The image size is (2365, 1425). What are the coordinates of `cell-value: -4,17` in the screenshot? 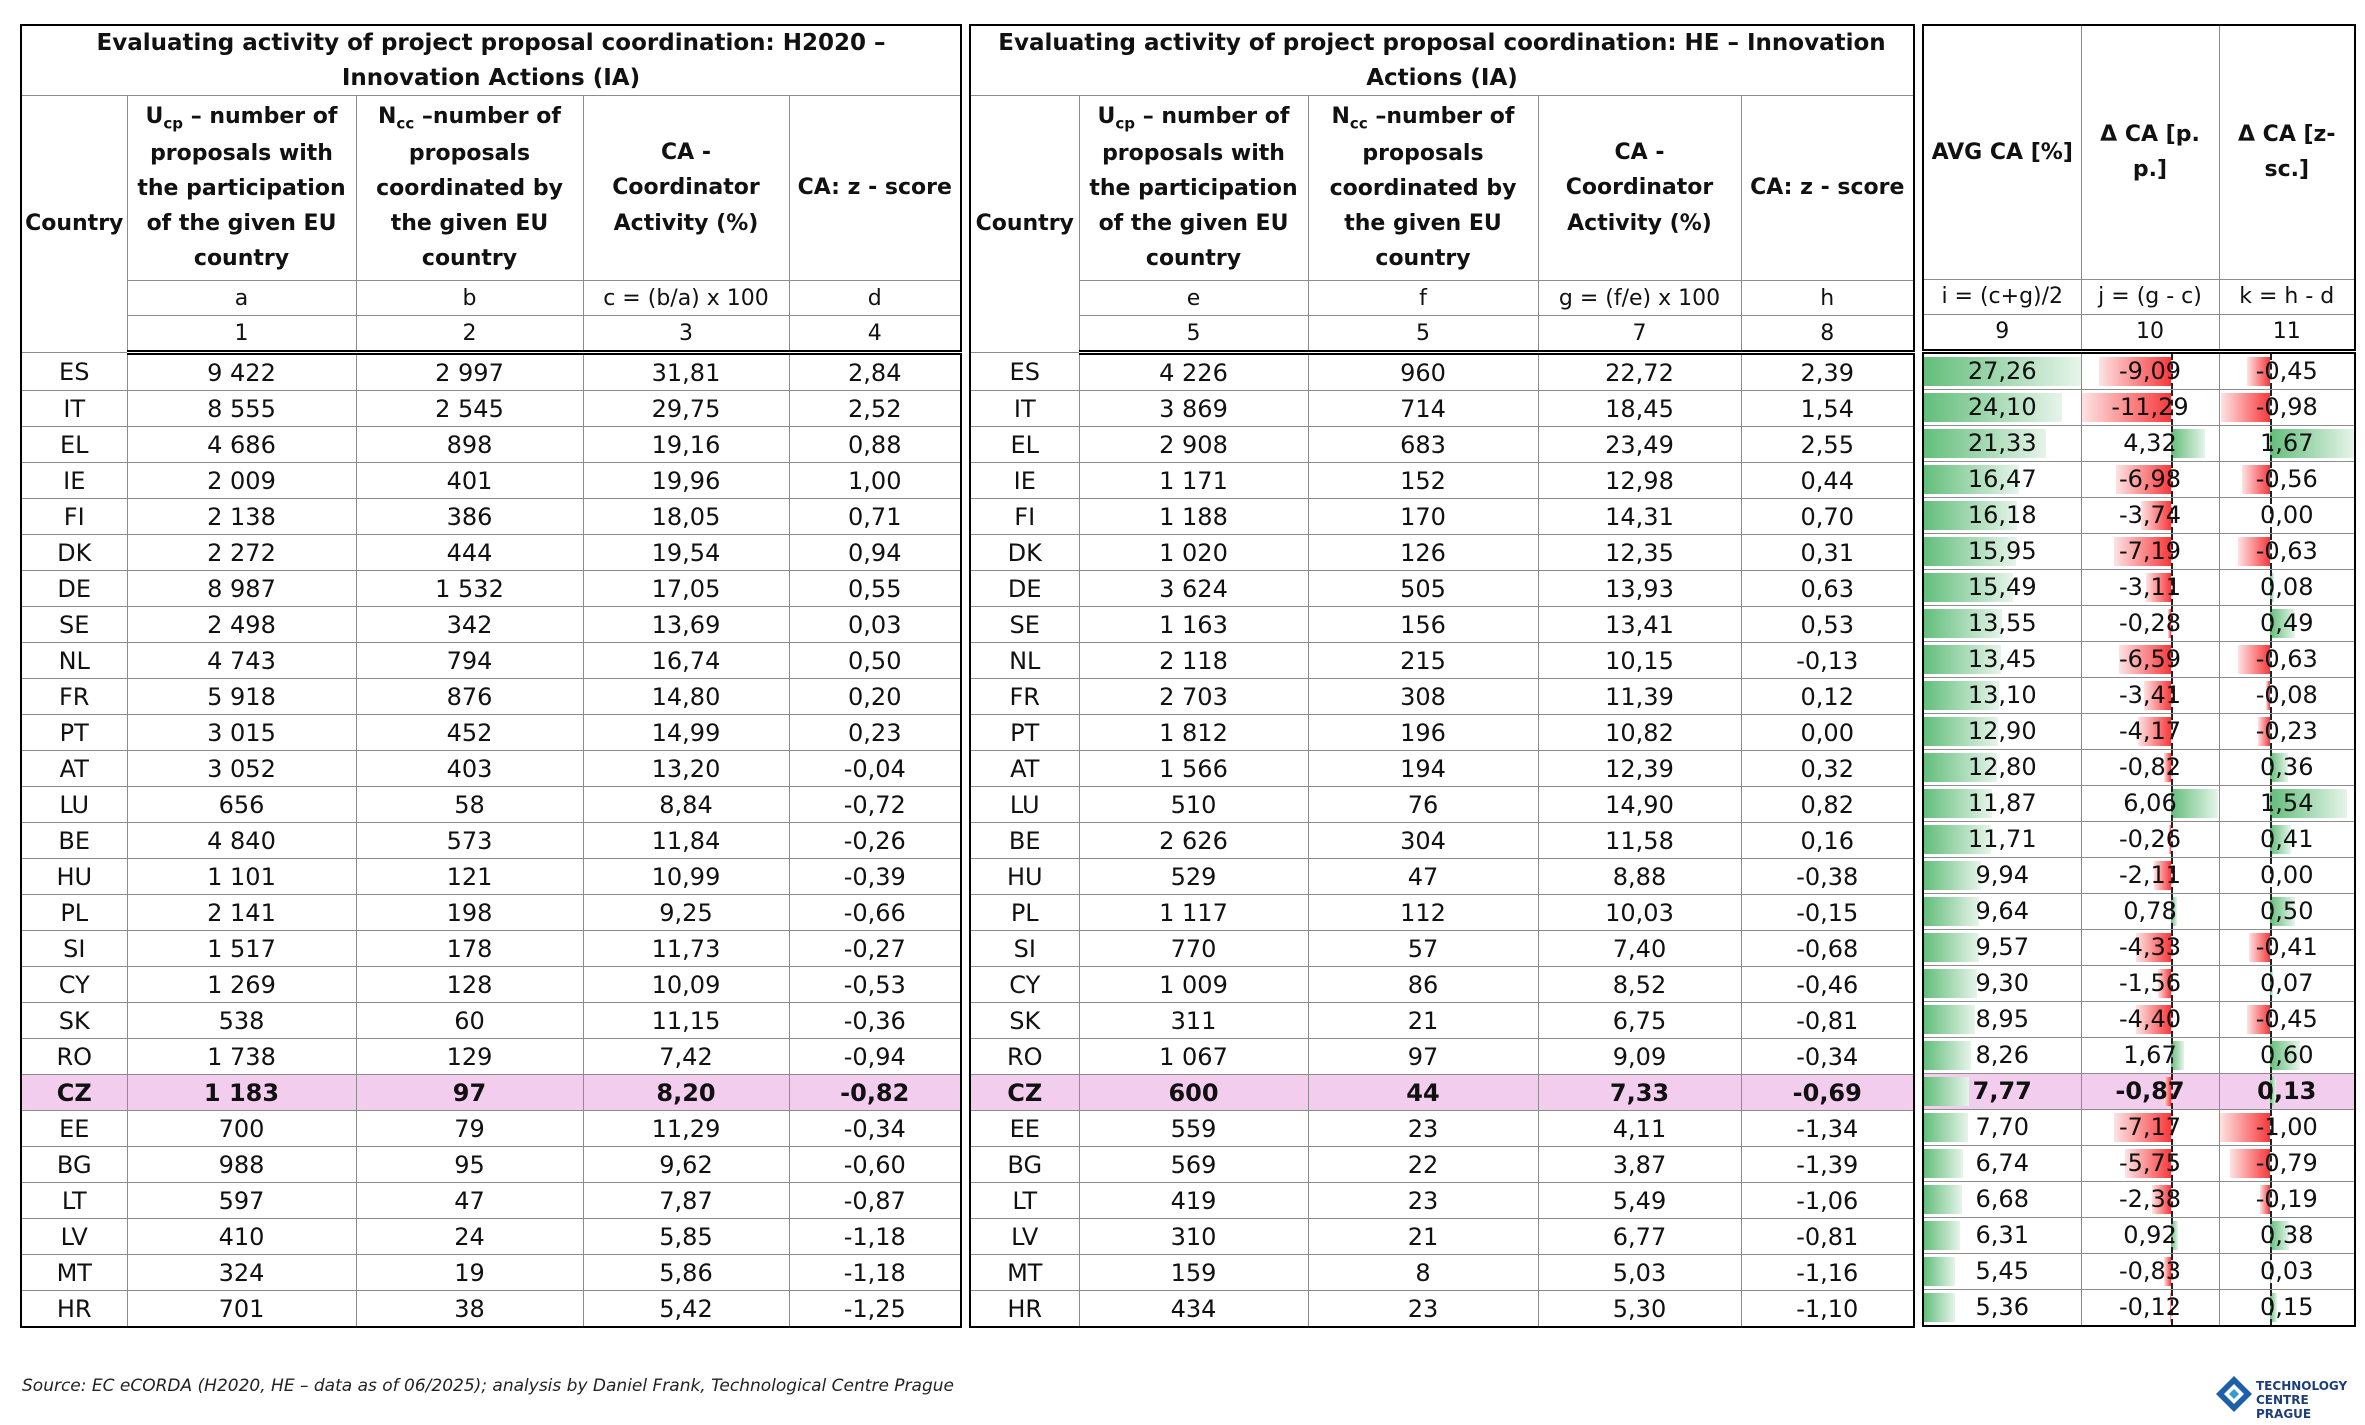 It's located at (2150, 731).